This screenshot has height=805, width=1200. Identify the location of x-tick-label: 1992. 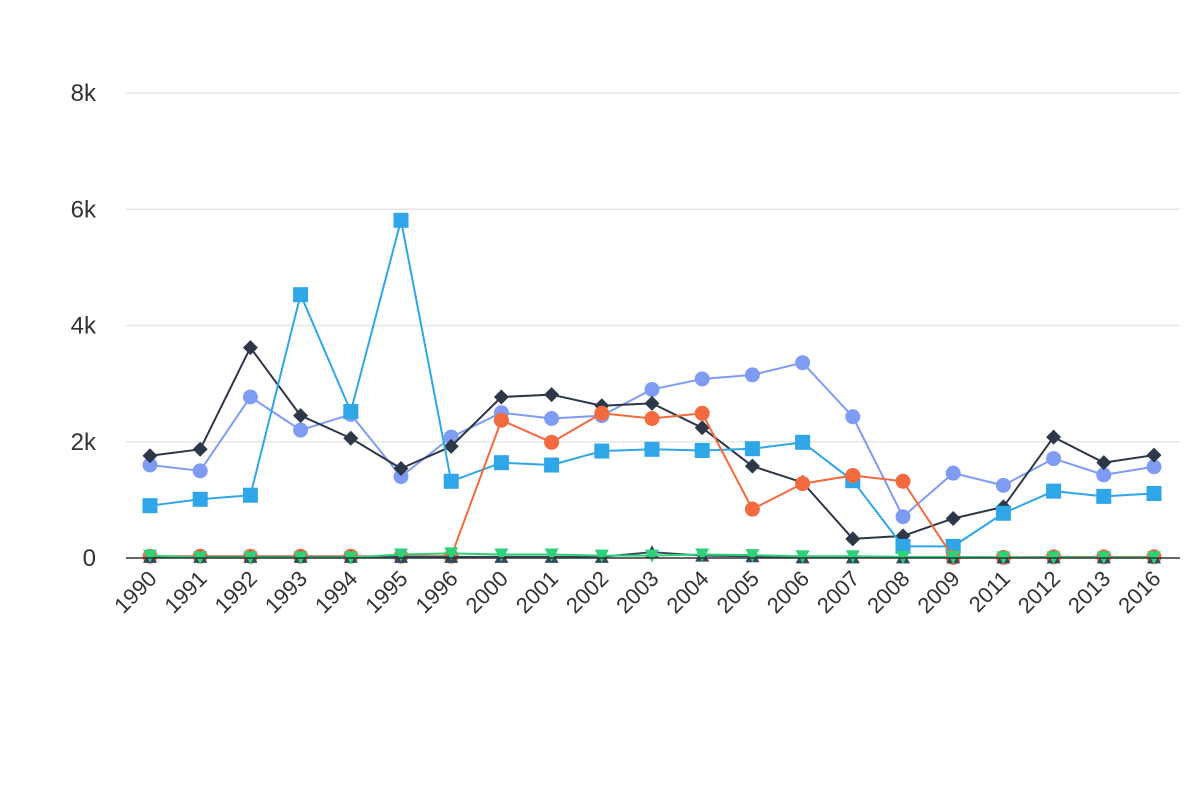
(236, 592).